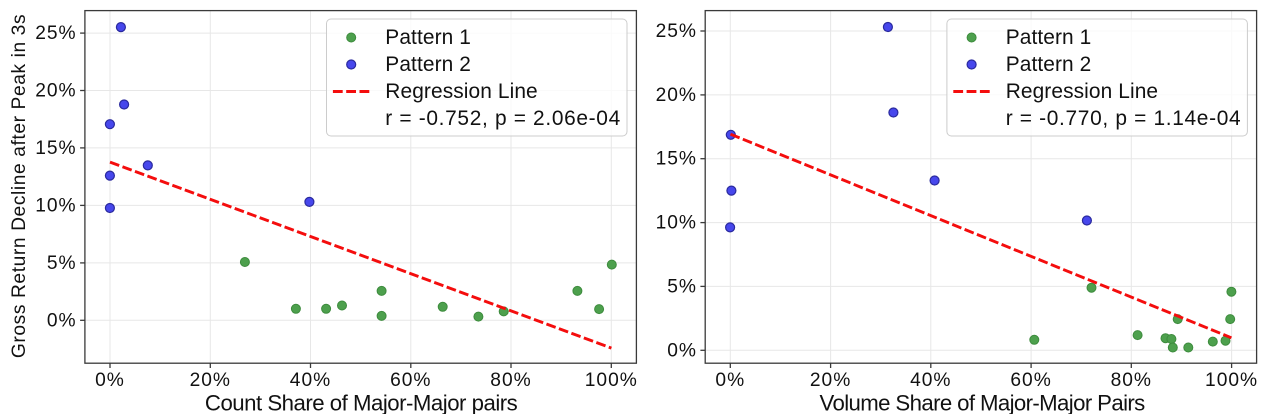 Image resolution: width=1263 pixels, height=414 pixels. What do you see at coordinates (1124, 118) in the screenshot?
I see `svg-text: r = -0.770, p = 1.14e-04` at bounding box center [1124, 118].